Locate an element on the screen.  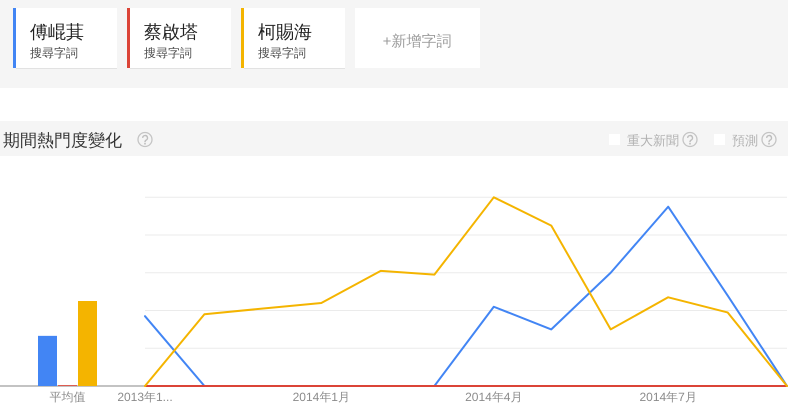
x-tick-label: 2014年1月 is located at coordinates (321, 397).